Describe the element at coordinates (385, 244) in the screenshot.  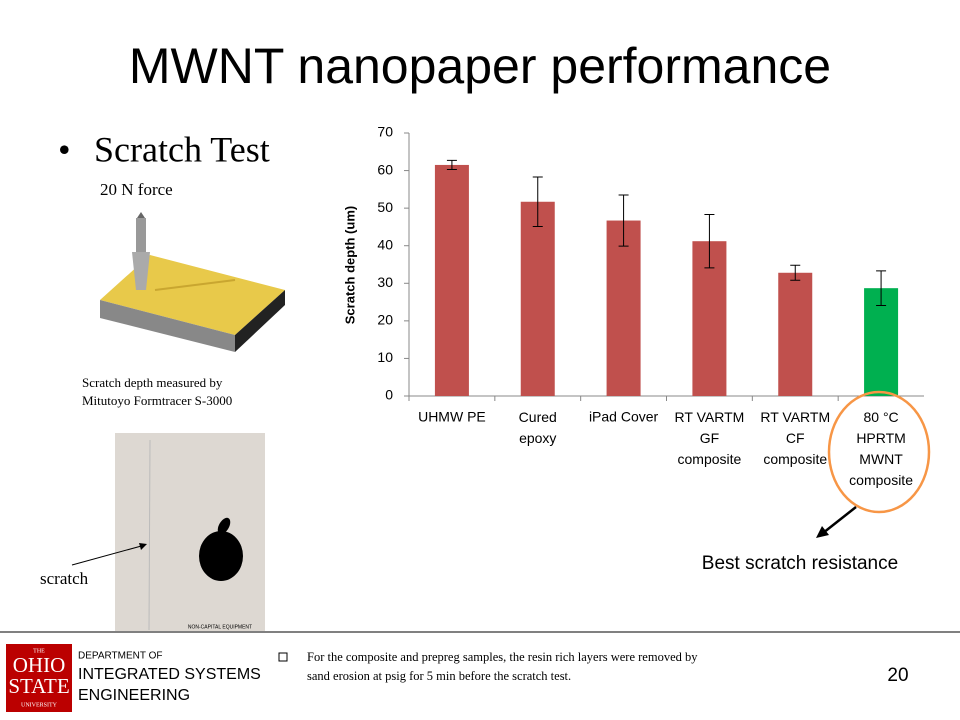
I see `y-tick-label: 40` at that location.